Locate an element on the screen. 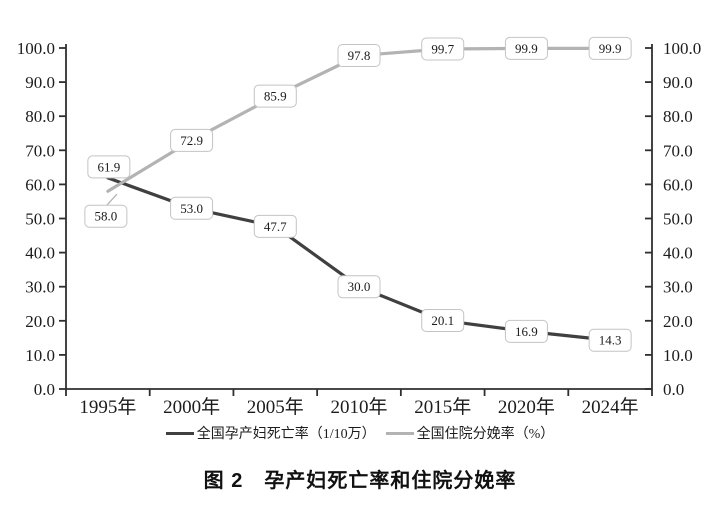 This screenshot has height=522, width=720. y-tick-label-right: 80.0 is located at coordinates (678, 116).